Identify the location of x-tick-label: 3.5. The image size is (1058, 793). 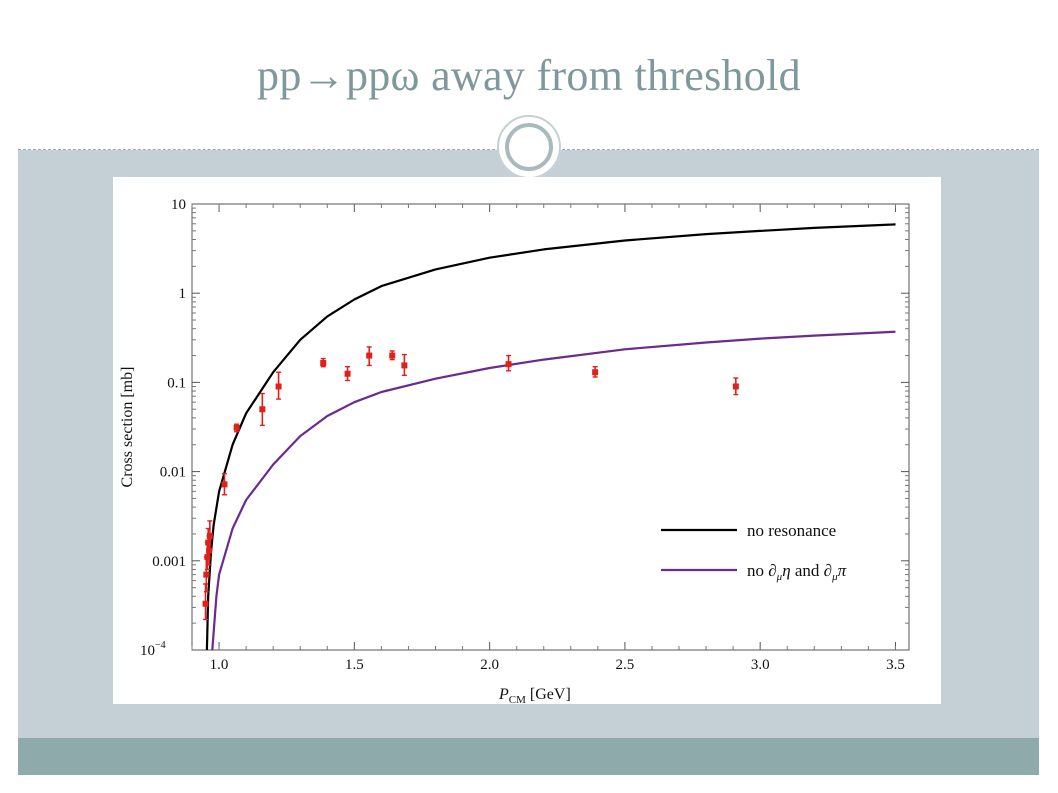
(895, 665).